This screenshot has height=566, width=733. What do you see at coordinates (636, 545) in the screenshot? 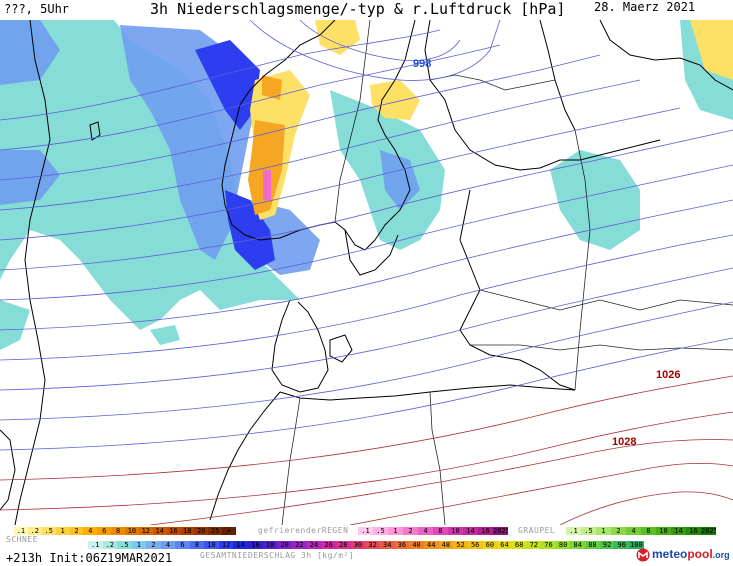
I see `total-legend-cell: 100` at bounding box center [636, 545].